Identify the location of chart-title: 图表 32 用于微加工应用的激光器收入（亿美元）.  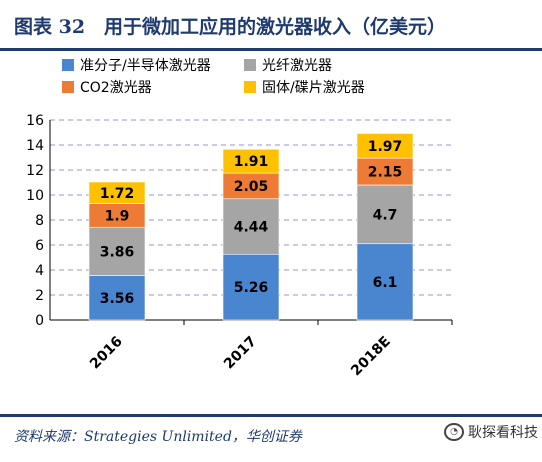
(230, 27).